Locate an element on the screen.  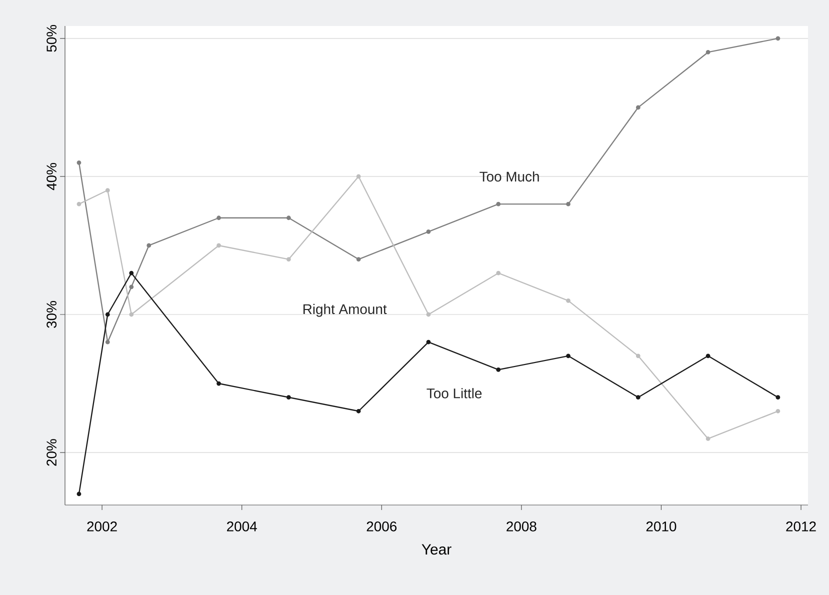
y-tick-label: 30% is located at coordinates (51, 314).